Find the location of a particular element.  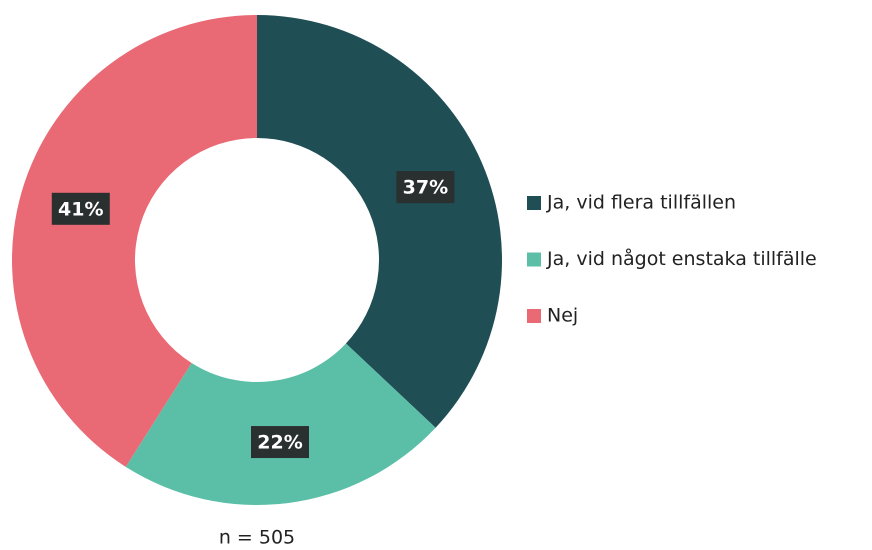

data-label: 37% is located at coordinates (425, 188).